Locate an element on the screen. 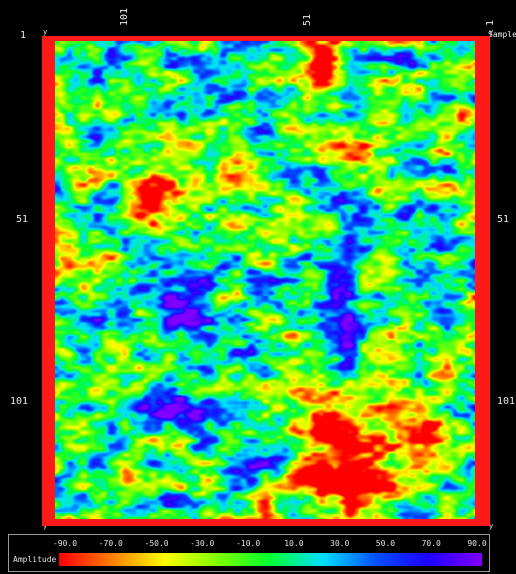 The image size is (516, 574). right-axis-label-101: 101 is located at coordinates (506, 401).